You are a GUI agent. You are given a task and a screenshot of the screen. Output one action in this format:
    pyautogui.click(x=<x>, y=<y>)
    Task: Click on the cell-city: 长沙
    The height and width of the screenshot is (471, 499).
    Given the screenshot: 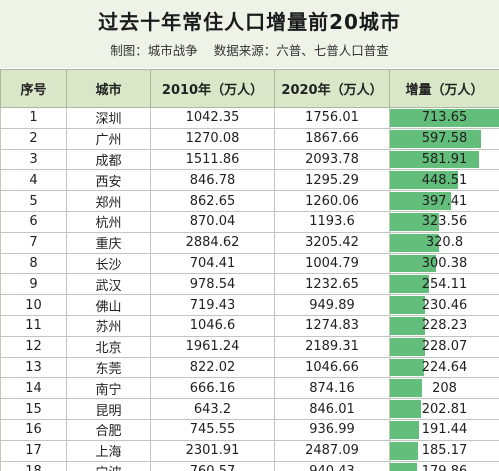 What is the action you would take?
    pyautogui.click(x=108, y=263)
    